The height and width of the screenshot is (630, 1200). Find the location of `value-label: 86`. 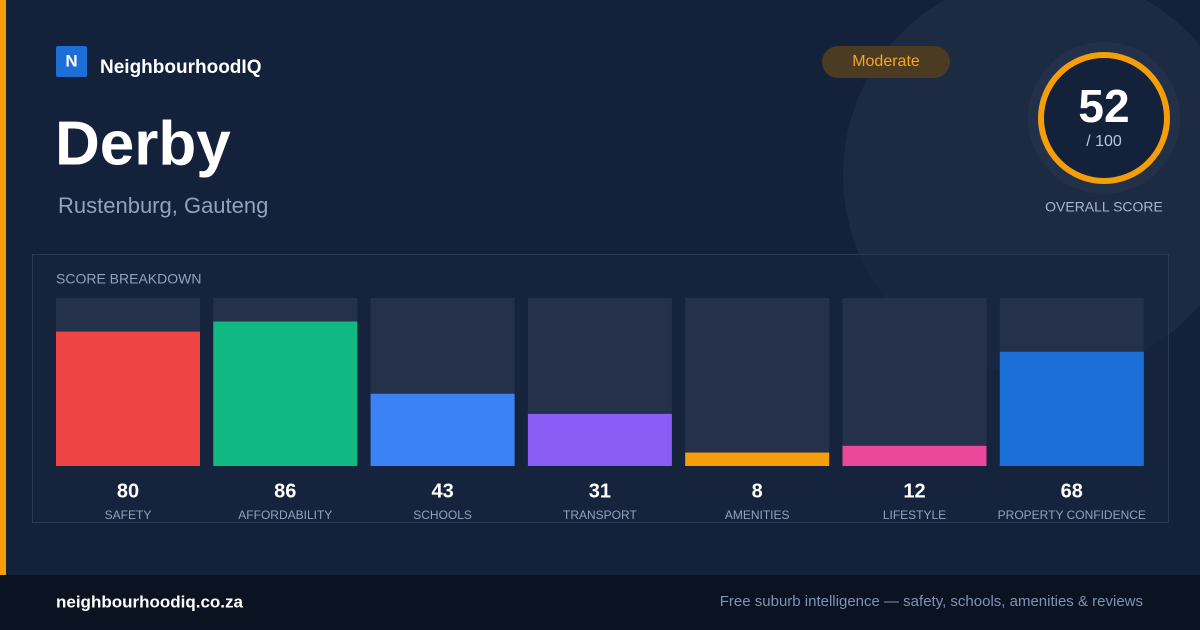

value-label: 86 is located at coordinates (285, 491).